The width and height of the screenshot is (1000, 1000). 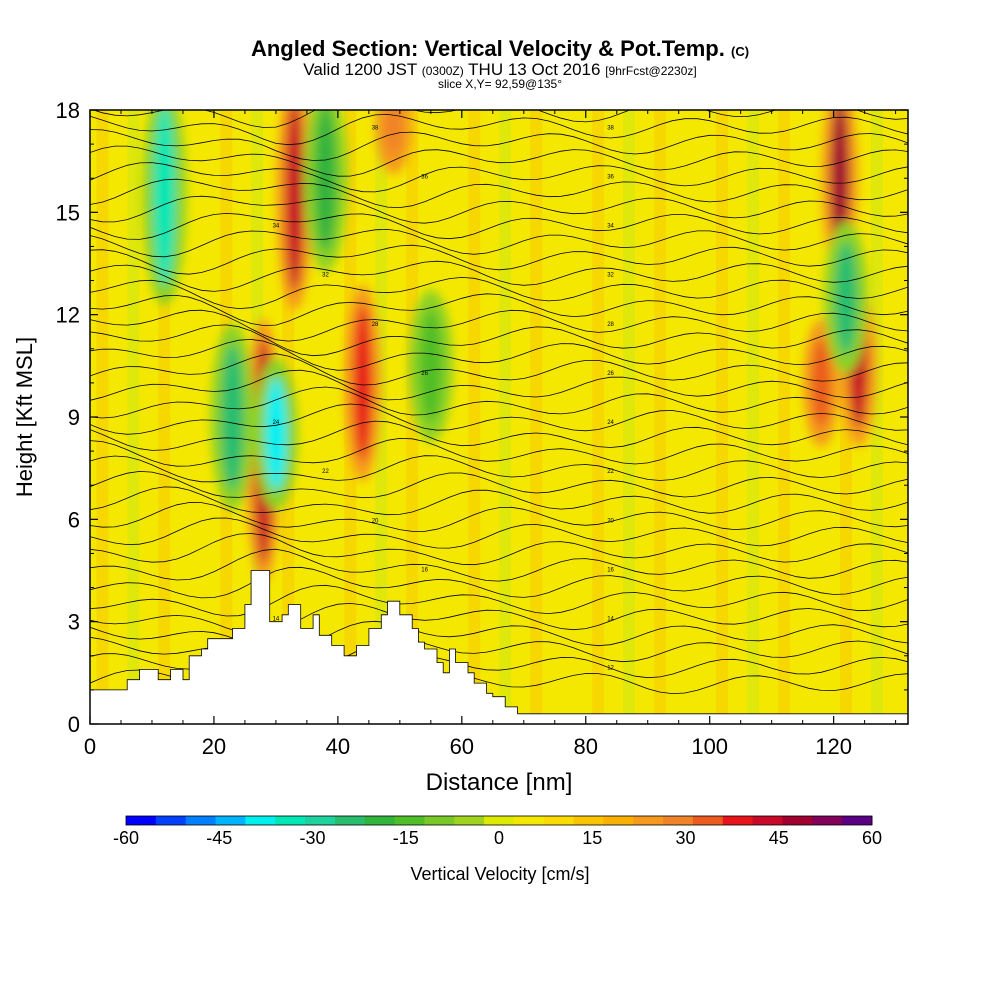 I want to click on x-tick-label: 80, so click(x=586, y=746).